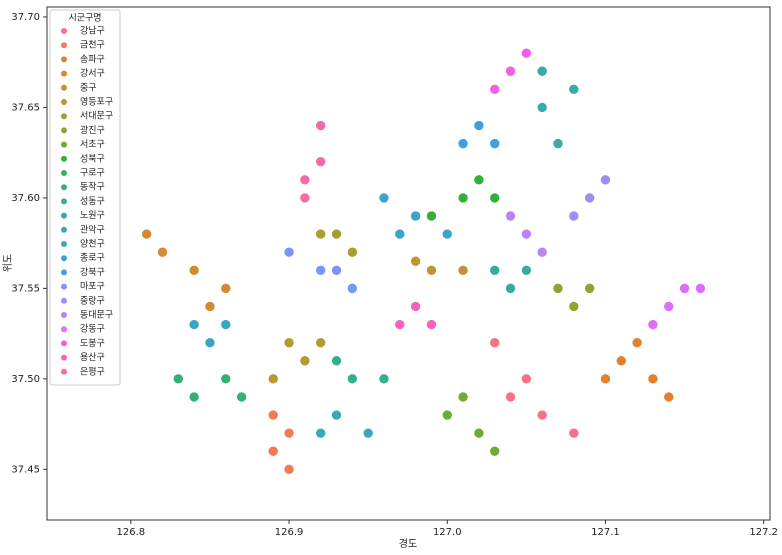 Image resolution: width=782 pixels, height=555 pixels. Describe the element at coordinates (92, 144) in the screenshot. I see `legend-label: 서초구` at that location.